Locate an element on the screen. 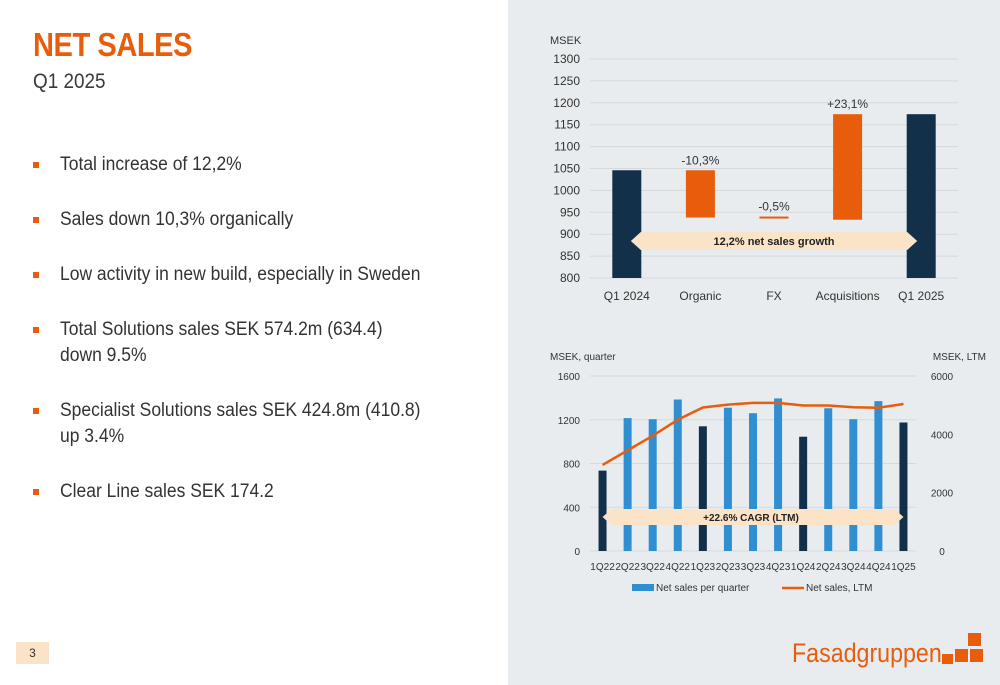  x-tick-label: 1Q24 is located at coordinates (803, 567).